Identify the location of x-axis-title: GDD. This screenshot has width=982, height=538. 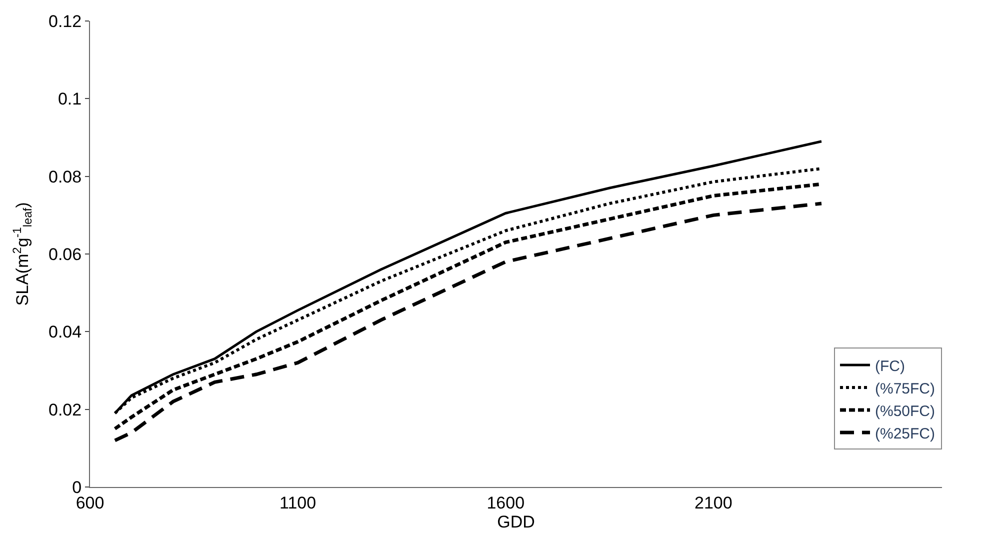
(516, 522).